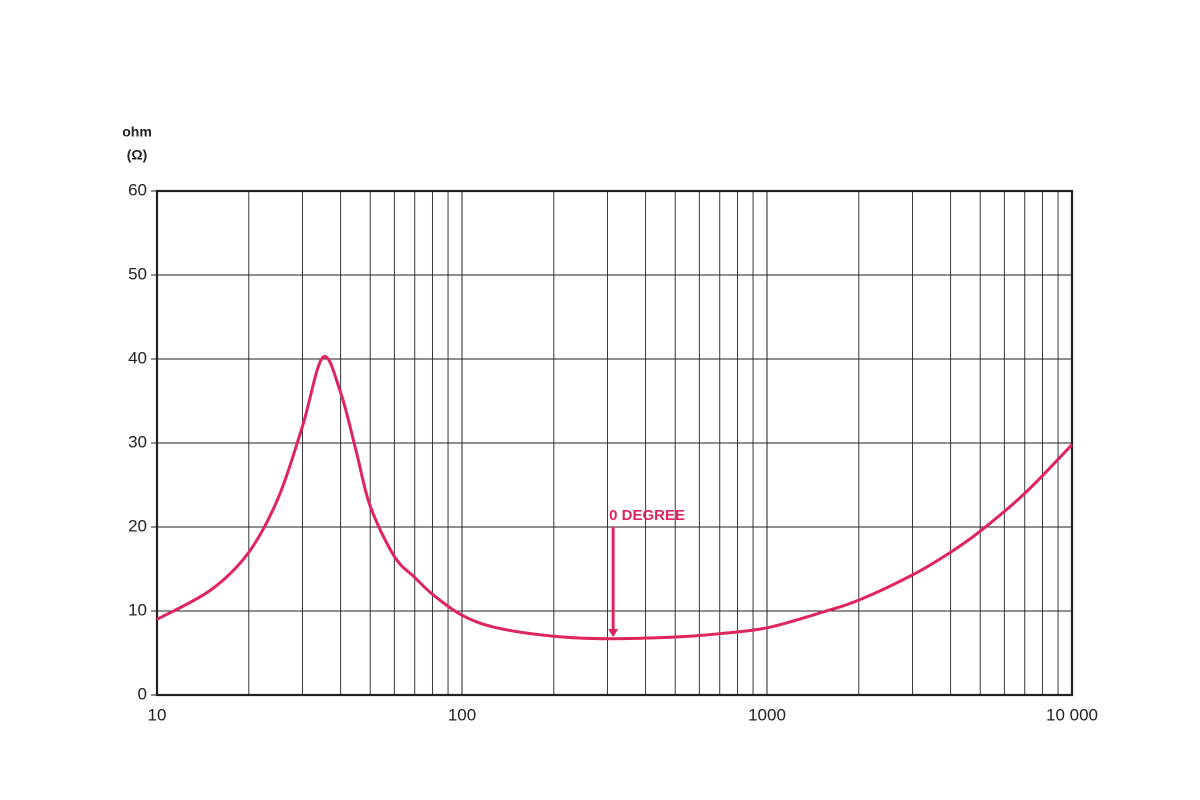 Image resolution: width=1200 pixels, height=800 pixels. Describe the element at coordinates (157, 714) in the screenshot. I see `x-tick-label: 10` at that location.